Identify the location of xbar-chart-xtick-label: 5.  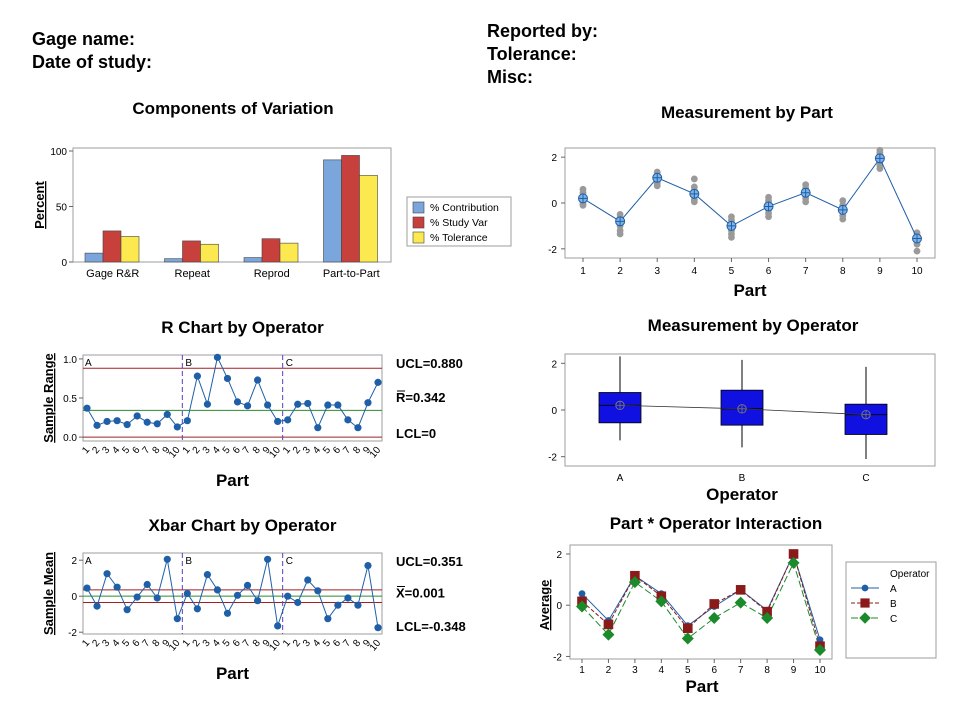
(126, 644).